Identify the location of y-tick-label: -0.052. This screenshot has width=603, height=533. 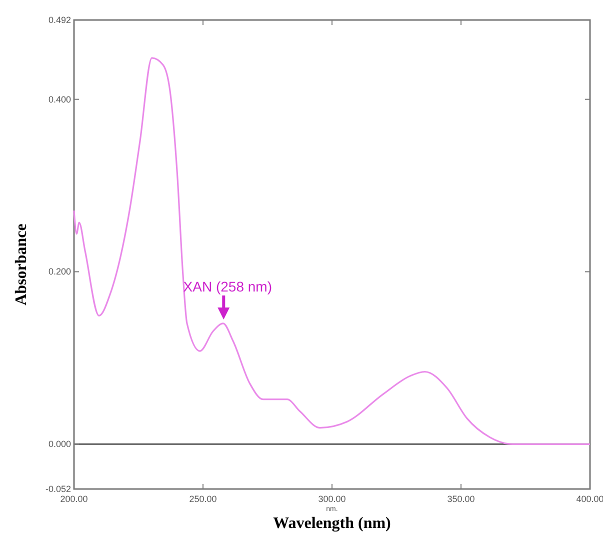
(58, 489).